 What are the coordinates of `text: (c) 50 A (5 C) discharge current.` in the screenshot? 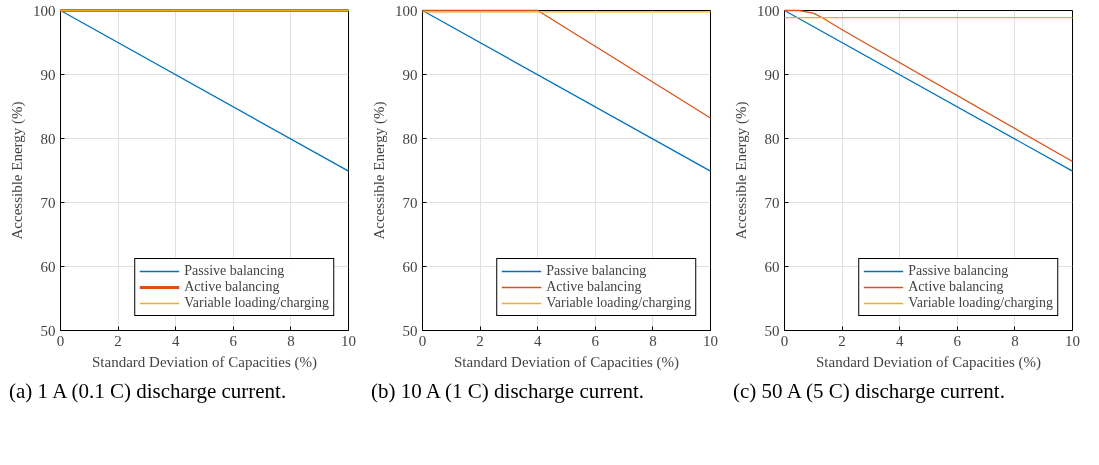 It's located at (869, 391).